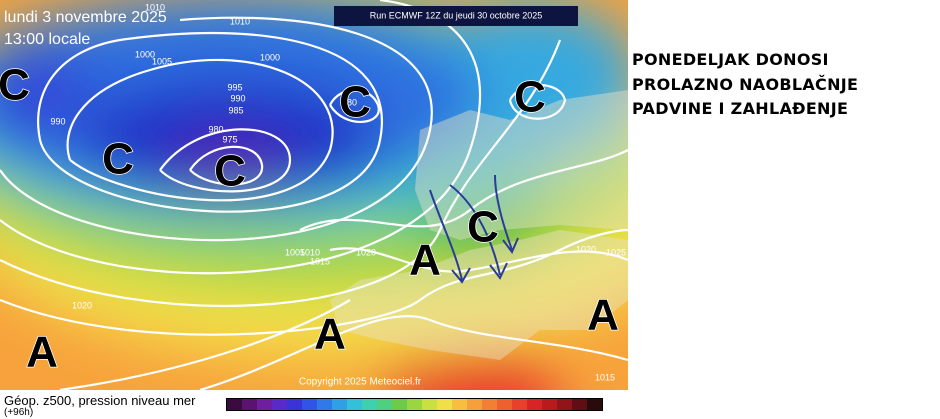  I want to click on run-info: Run ECMWF 12Z du jeudi 30 octobre 2025, so click(456, 15).